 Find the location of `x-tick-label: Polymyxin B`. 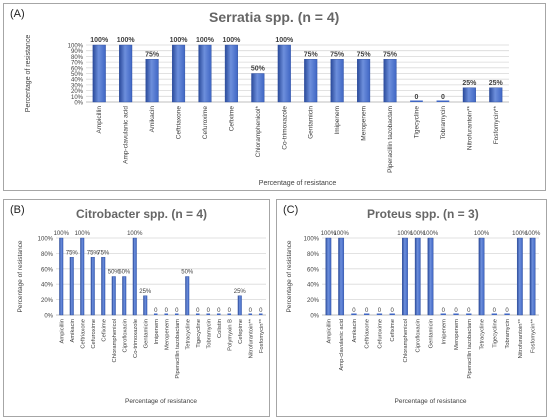

x-tick-label: Polymyxin B is located at coordinates (230, 335).